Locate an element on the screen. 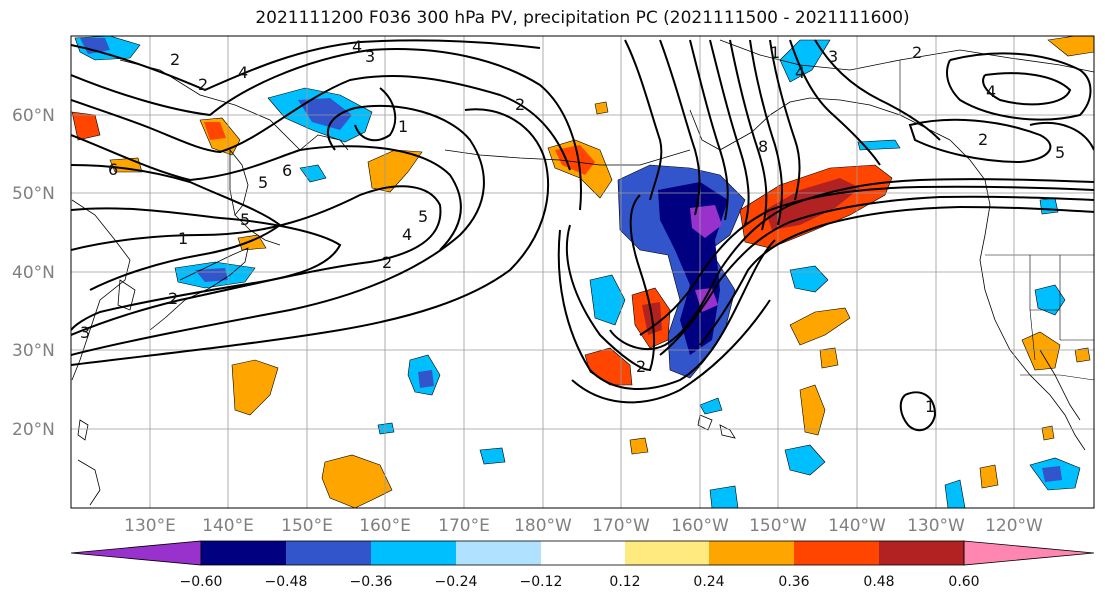 The image size is (1105, 601). colorbar-tick-label: 0.60 is located at coordinates (963, 582).